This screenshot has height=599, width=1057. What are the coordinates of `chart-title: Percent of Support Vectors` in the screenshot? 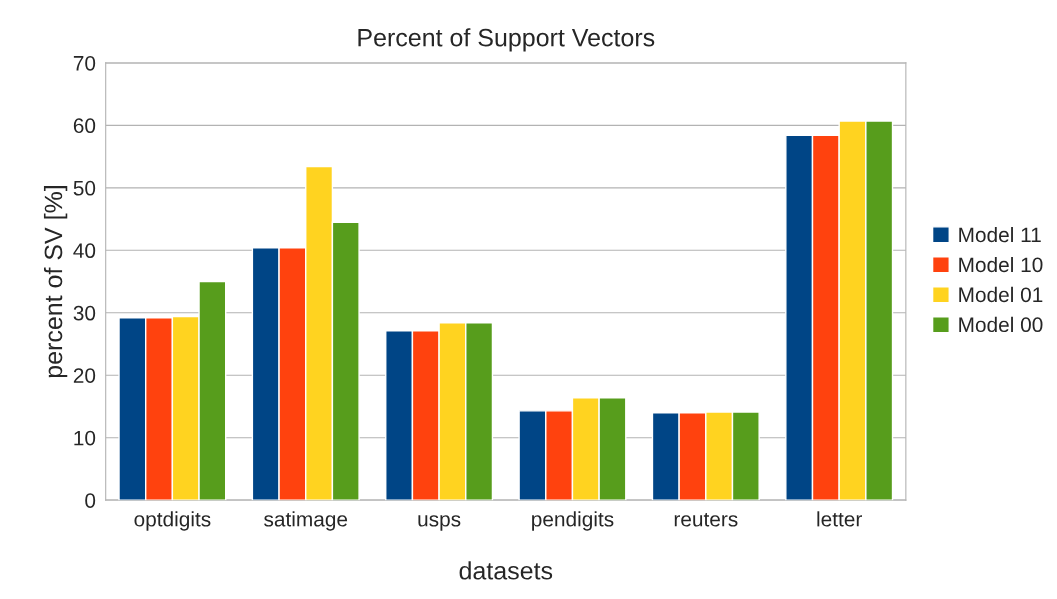 It's located at (506, 40).